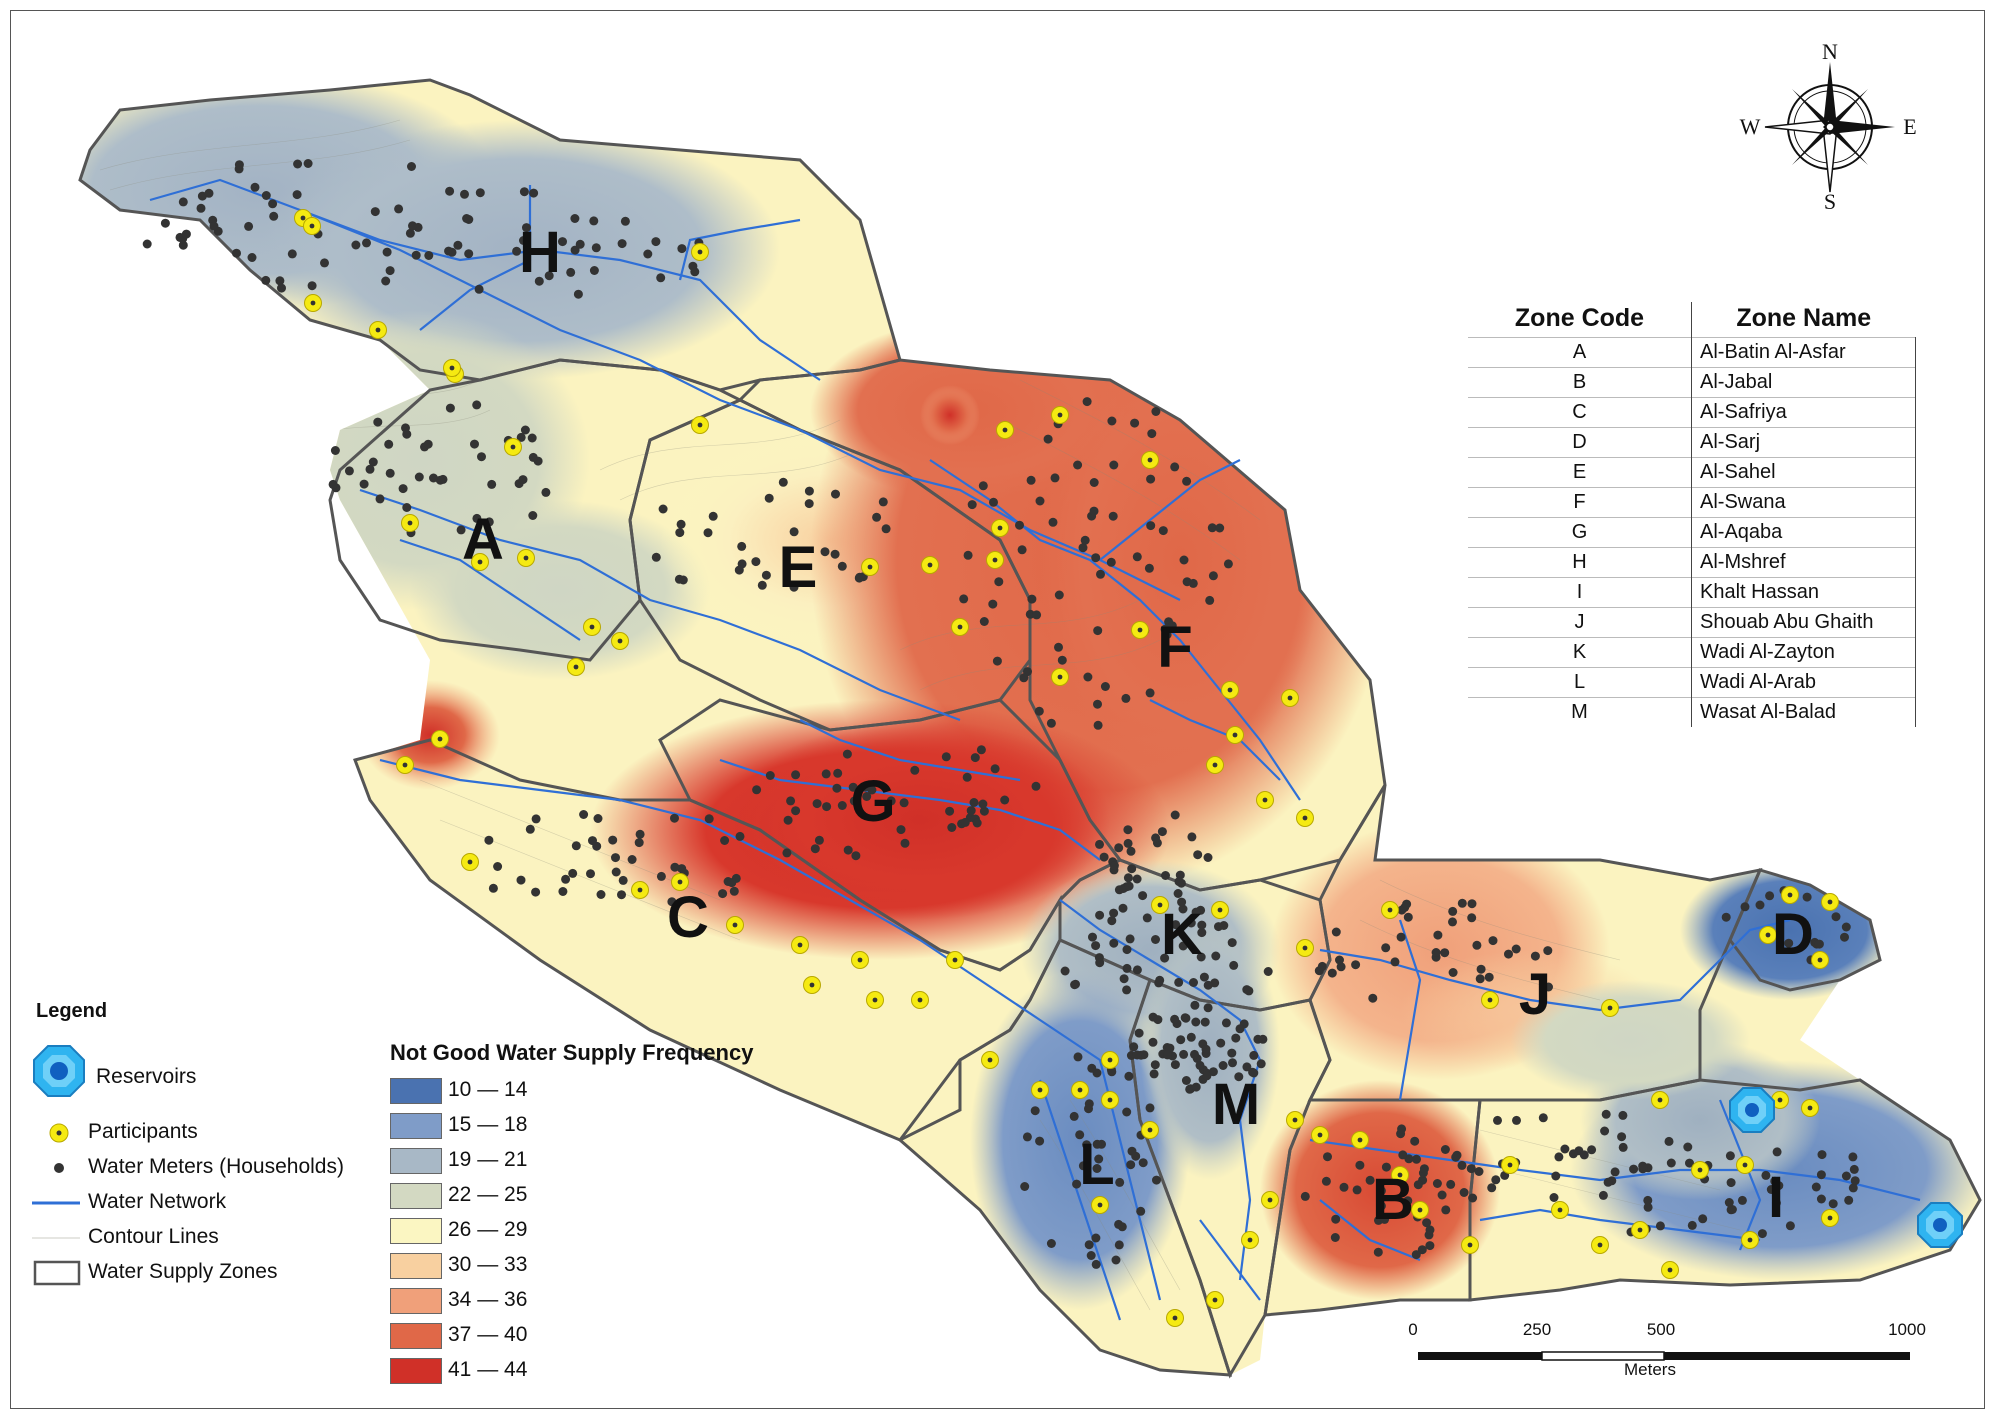 Image resolution: width=1995 pixels, height=1419 pixels. What do you see at coordinates (1580, 592) in the screenshot?
I see `zone-code-cell: I` at bounding box center [1580, 592].